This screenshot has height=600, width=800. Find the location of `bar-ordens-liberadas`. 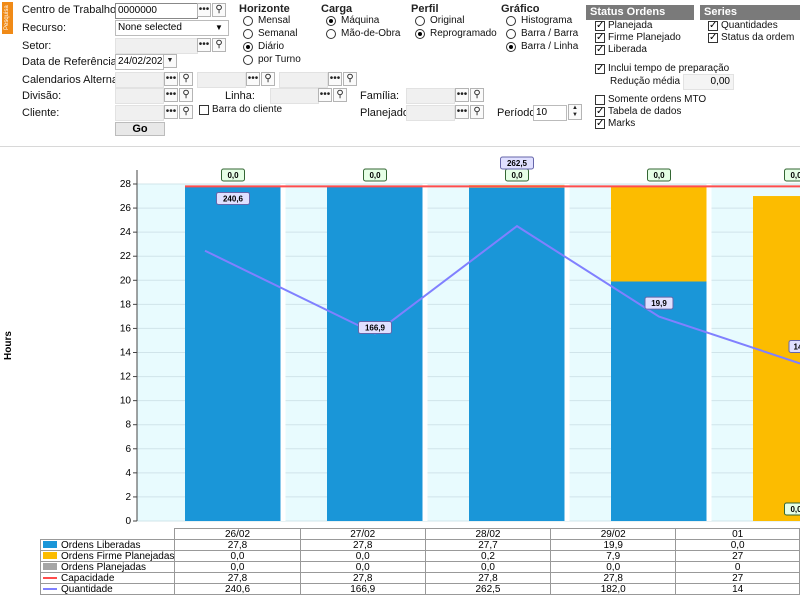

bar-ordens-liberadas is located at coordinates (375, 353).